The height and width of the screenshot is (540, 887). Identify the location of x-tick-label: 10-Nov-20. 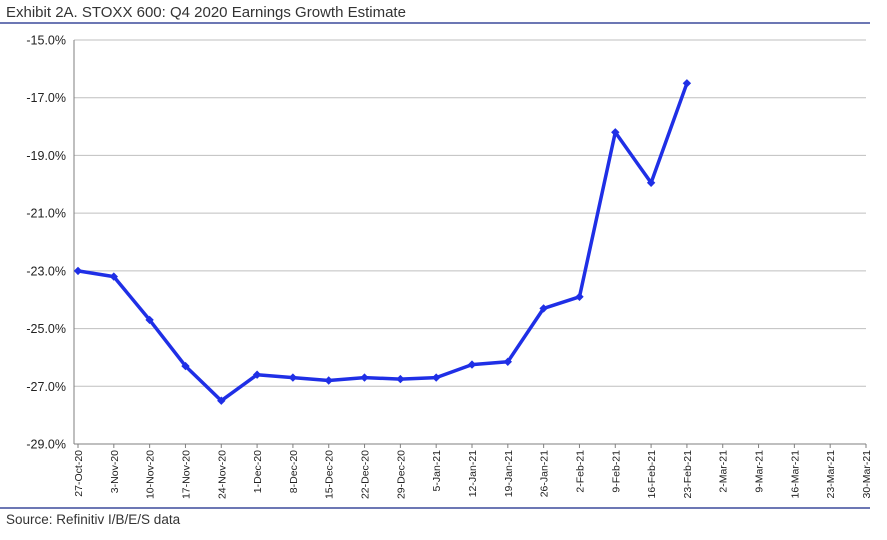
(151, 474).